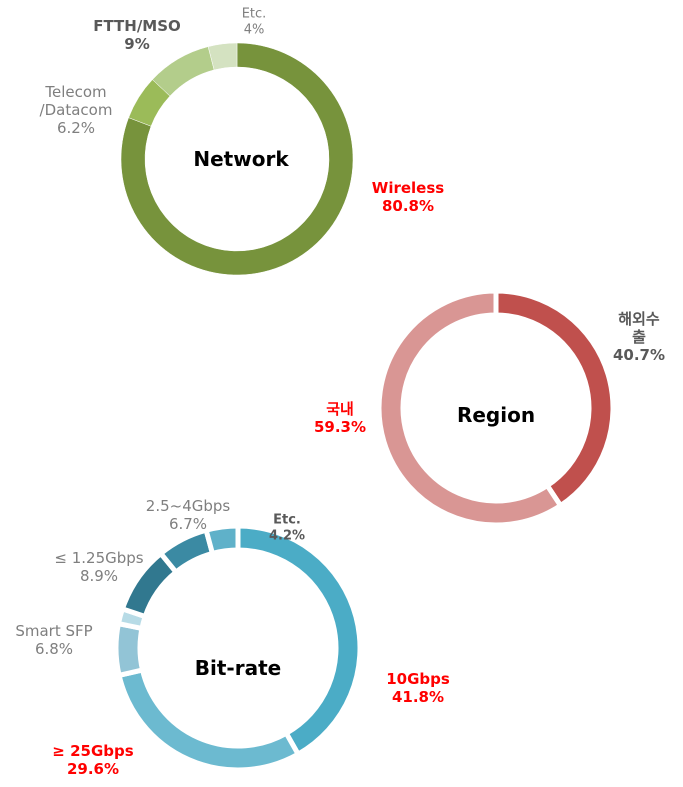 The width and height of the screenshot is (683, 787). I want to click on slice-label: ≤ 1.25Gbps 8.9%, so click(98, 567).